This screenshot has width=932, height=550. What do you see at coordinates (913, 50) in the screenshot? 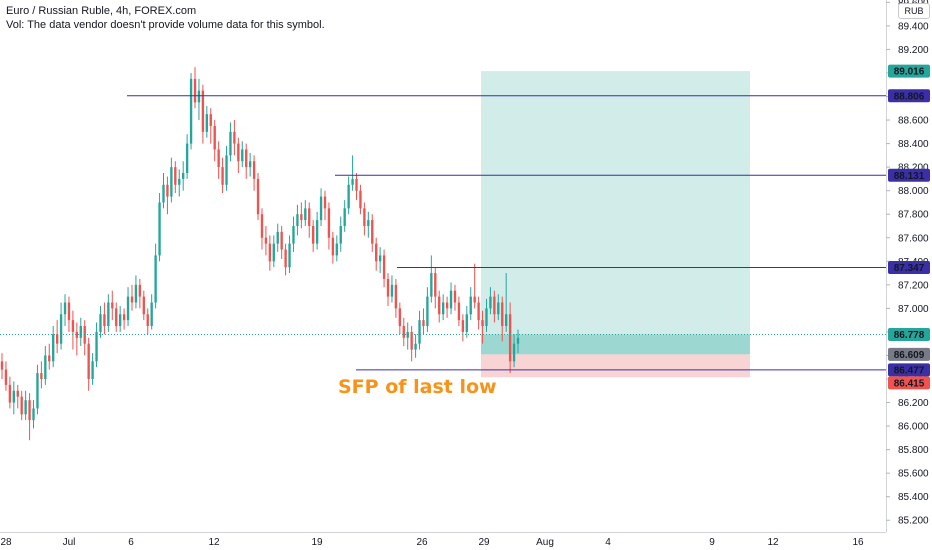
I see `y-tick-label: 89.200` at bounding box center [913, 50].